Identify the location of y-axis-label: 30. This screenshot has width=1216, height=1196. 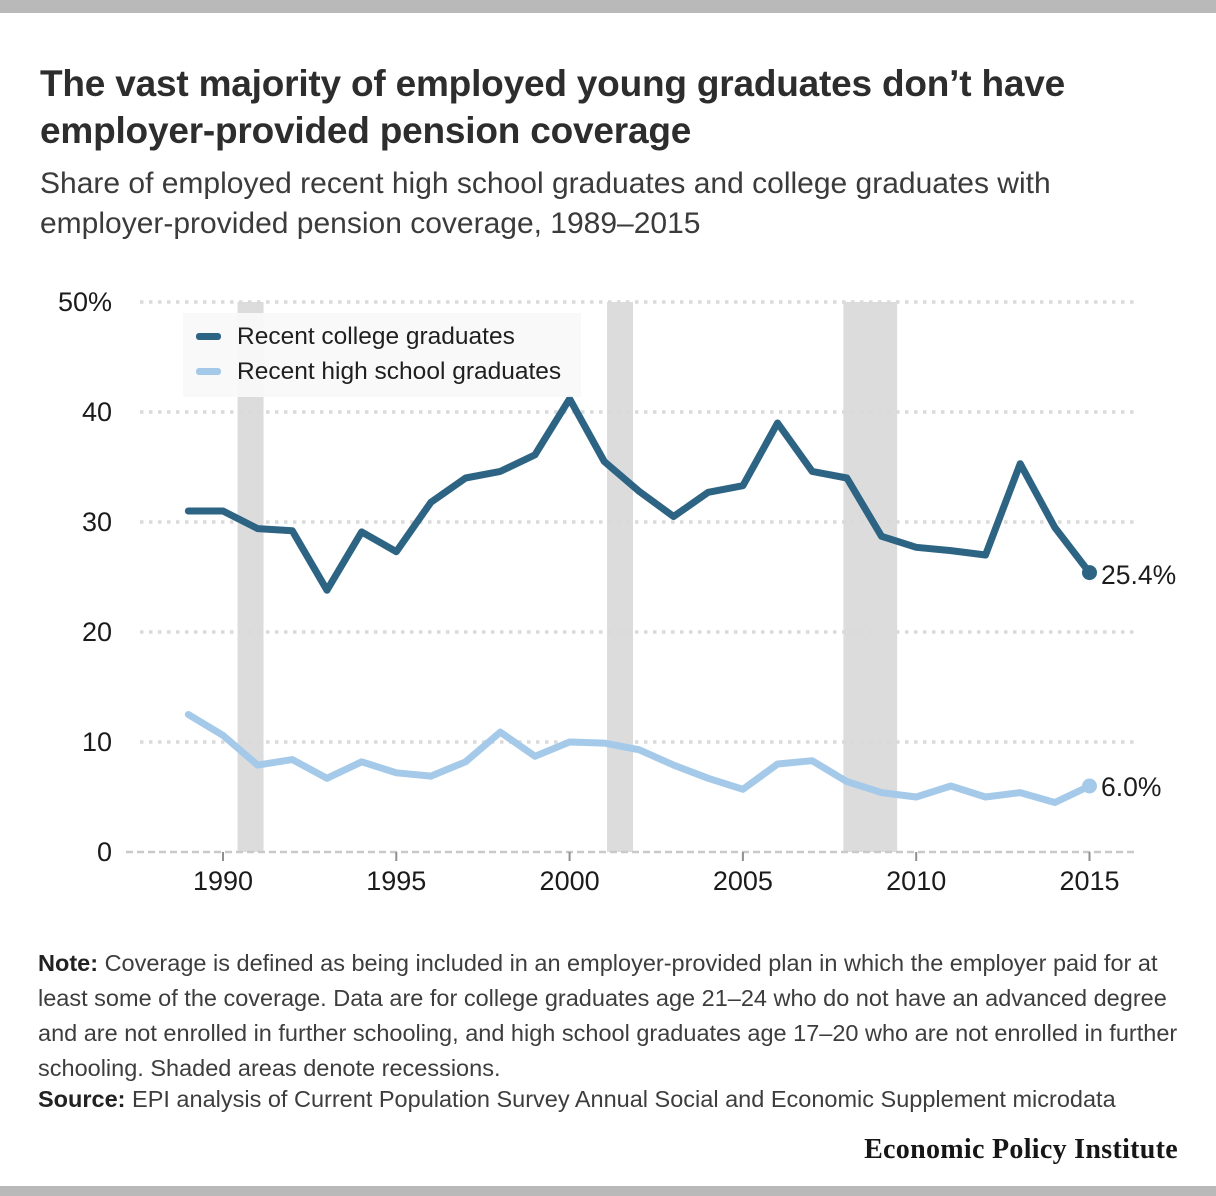
(97, 522).